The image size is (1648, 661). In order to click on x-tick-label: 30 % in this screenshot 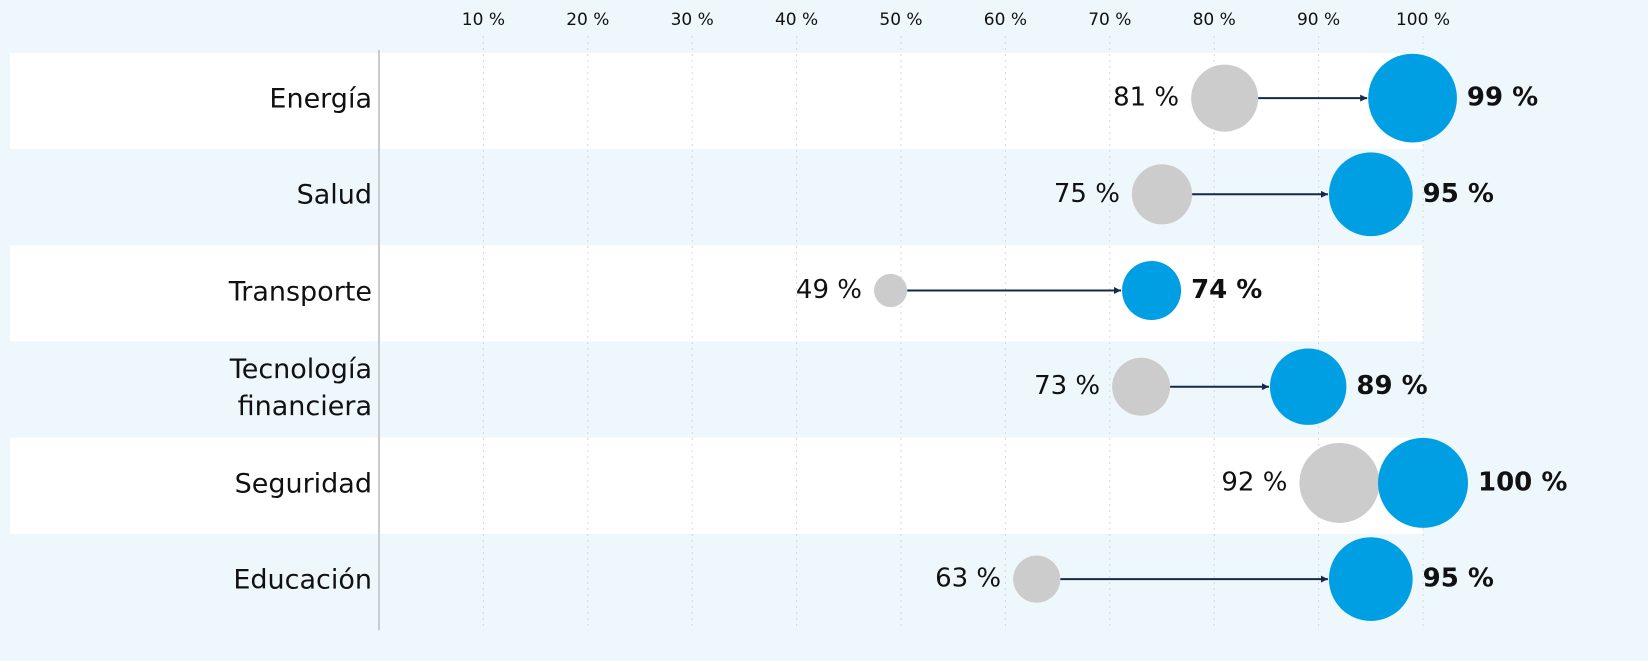, I will do `click(692, 20)`.